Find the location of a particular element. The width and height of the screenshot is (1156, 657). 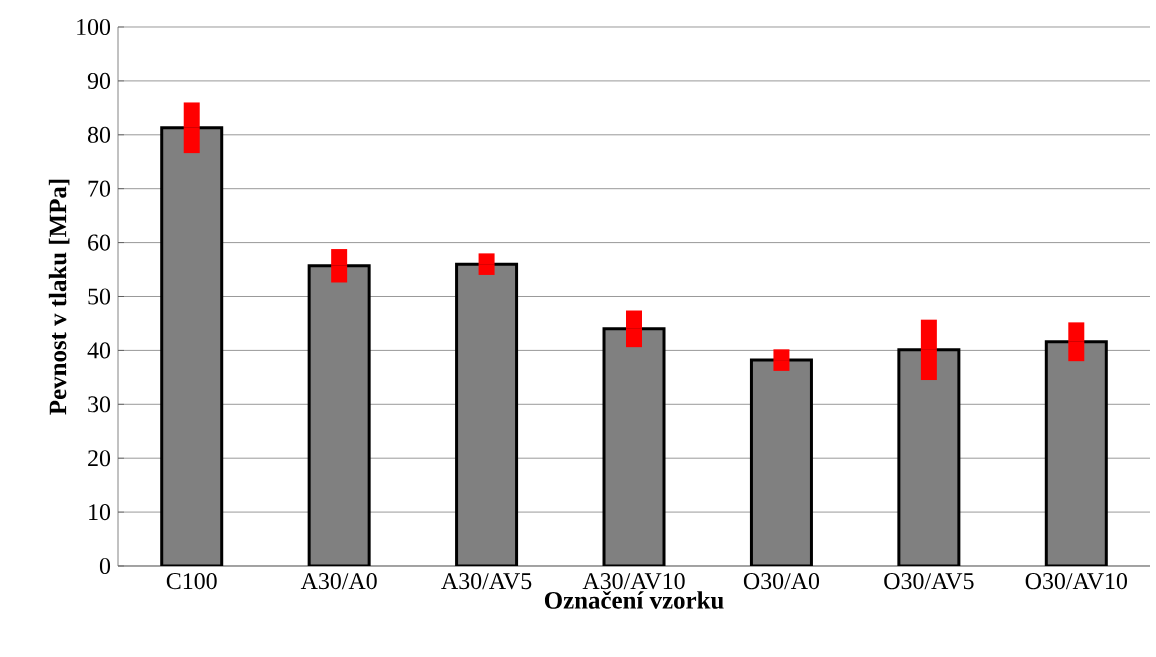

x-tick-label: O30/AV10 is located at coordinates (1076, 581).